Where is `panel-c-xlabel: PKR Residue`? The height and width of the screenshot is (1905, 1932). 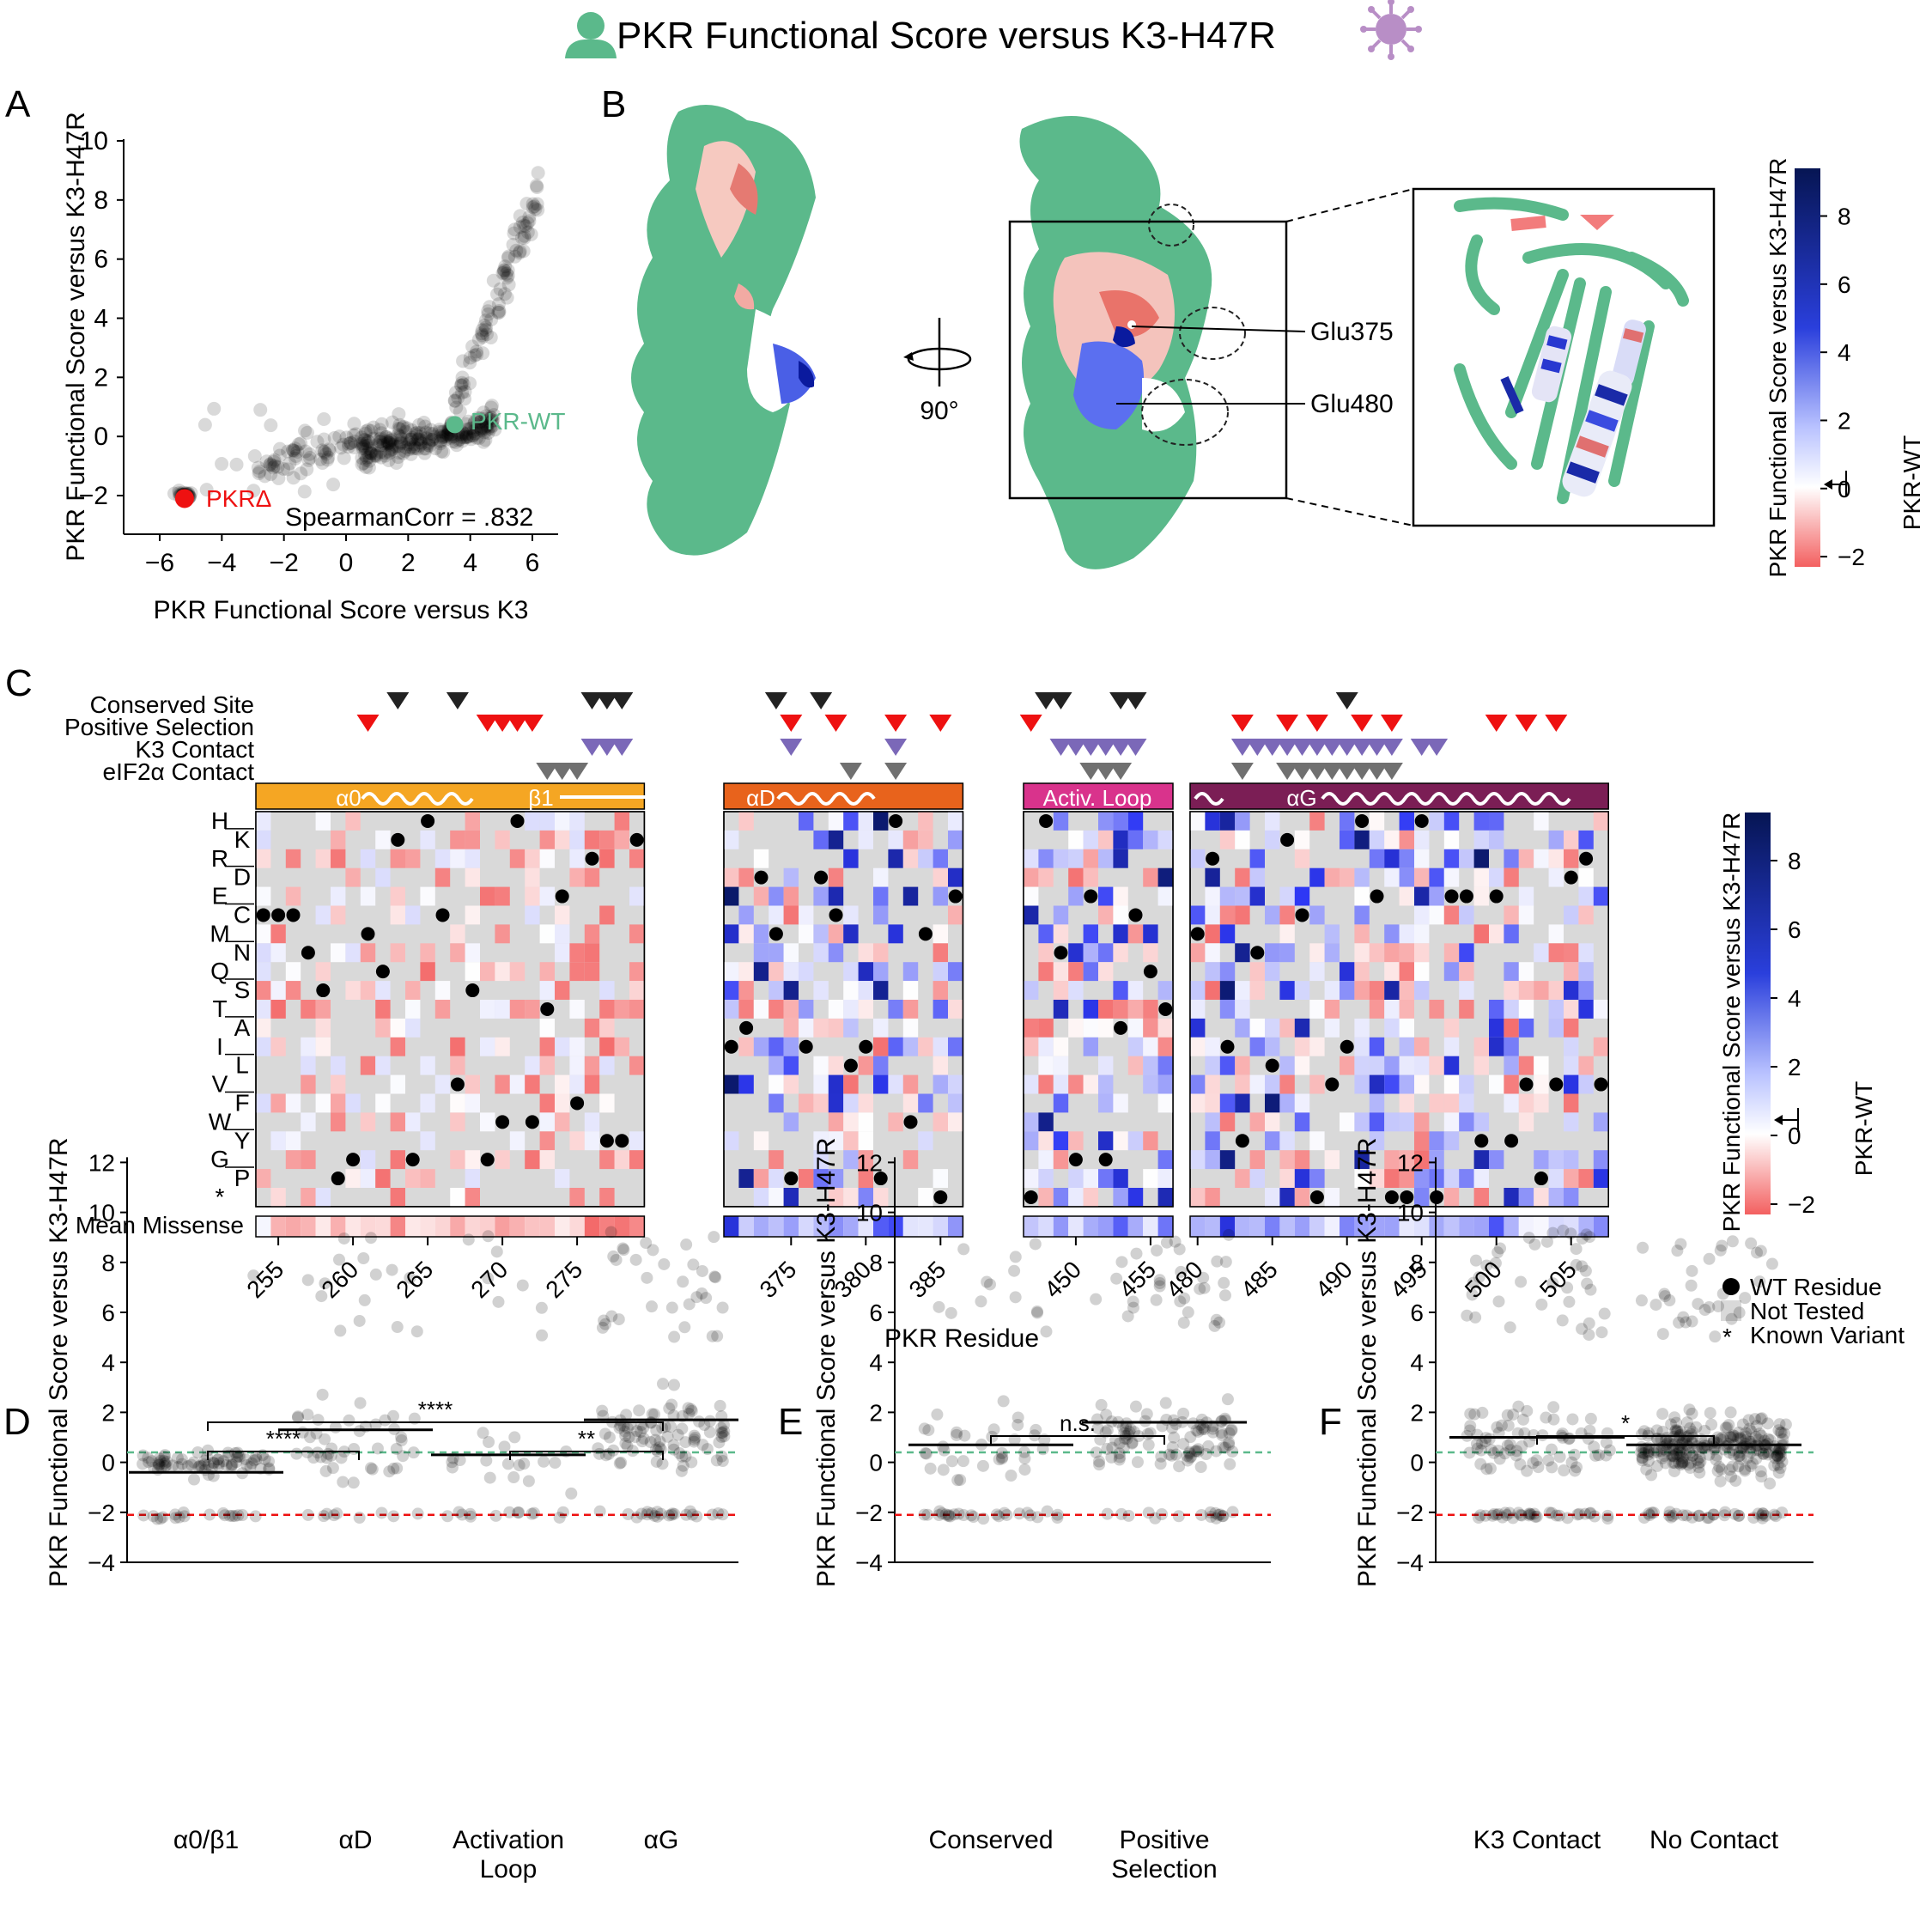 panel-c-xlabel: PKR Residue is located at coordinates (962, 1338).